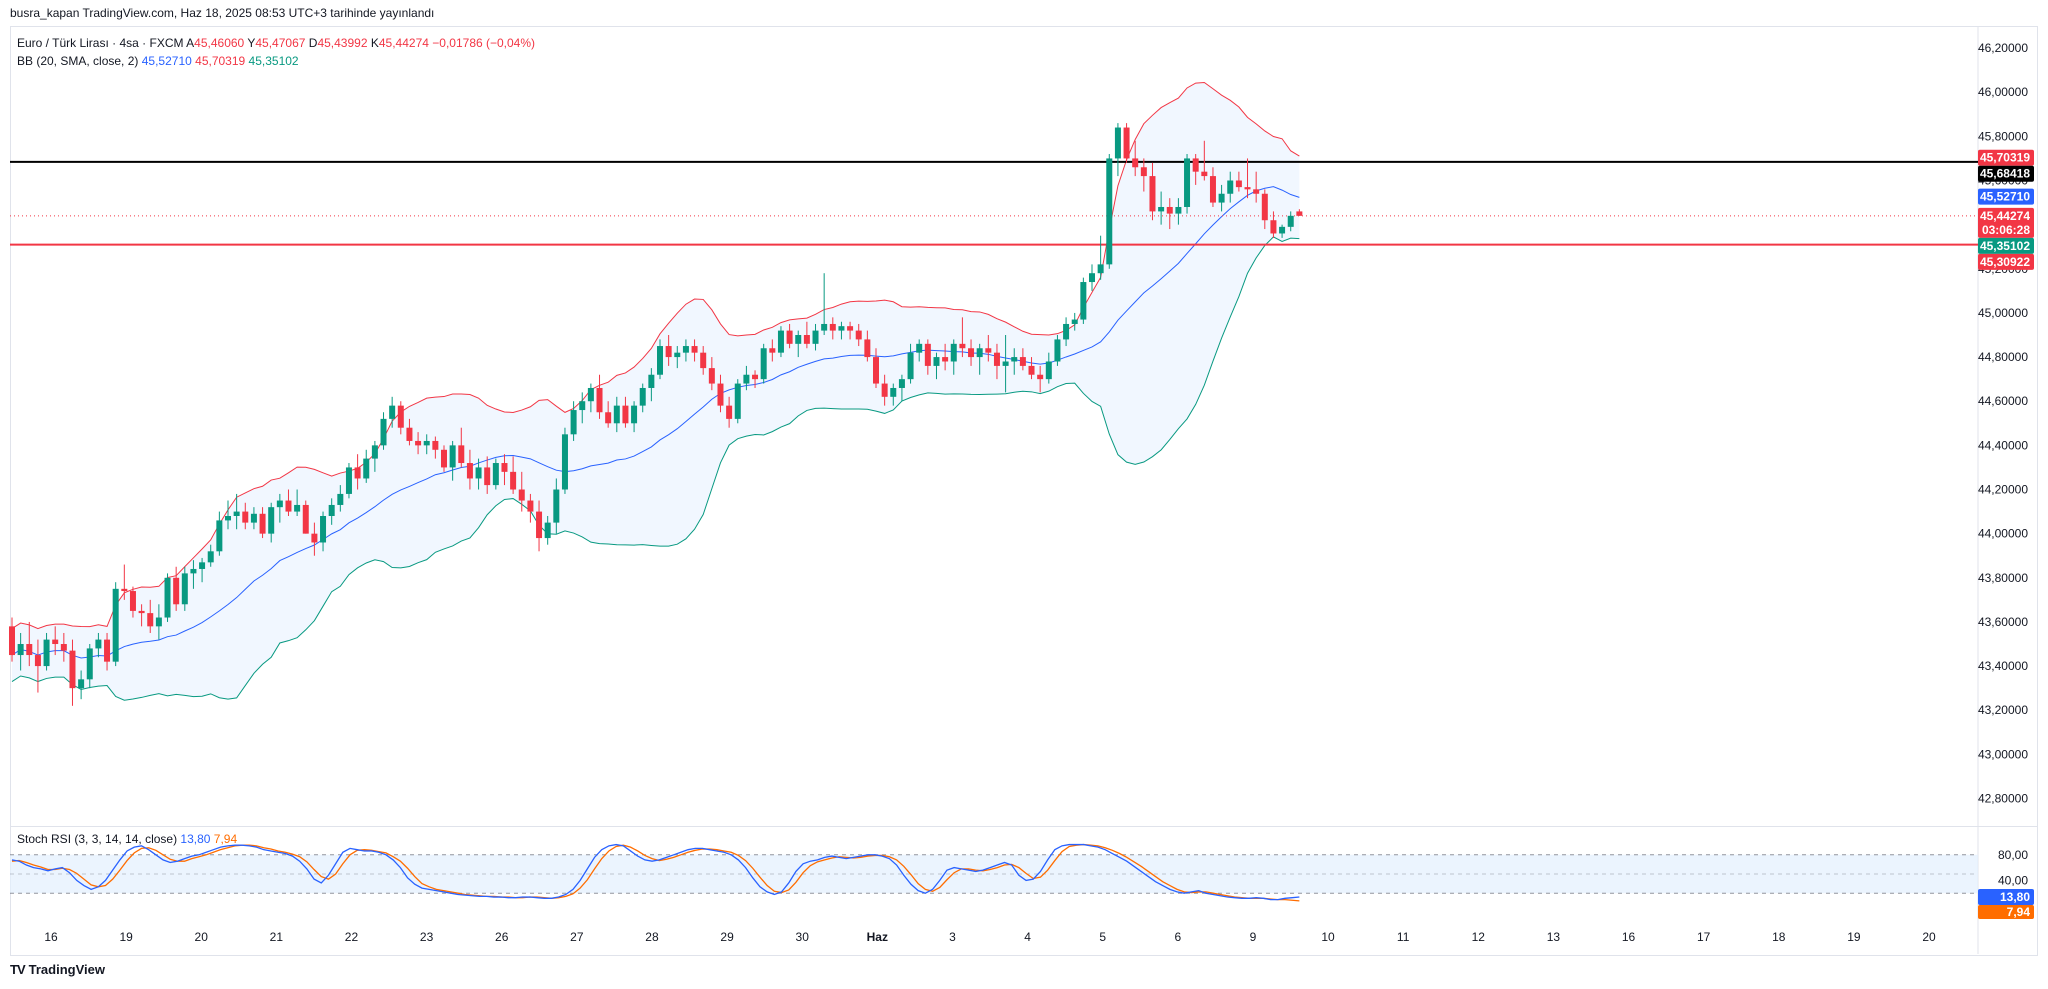  I want to click on support-price-tag-bg, so click(2006, 261).